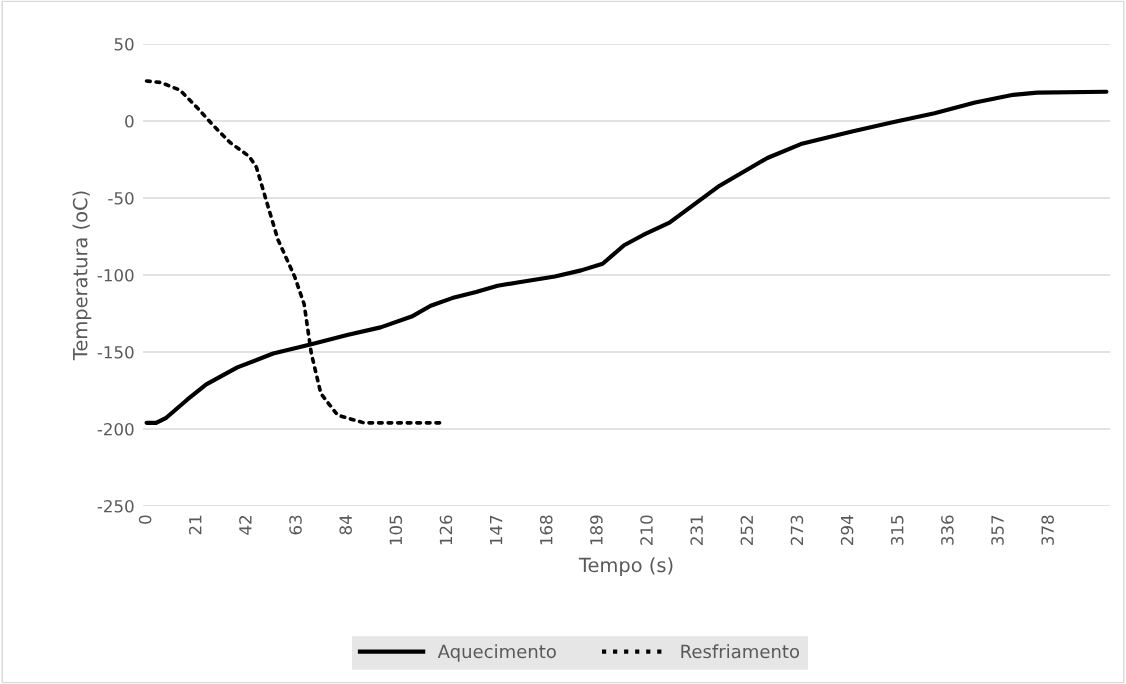  Describe the element at coordinates (997, 530) in the screenshot. I see `x-tick-label: 357` at that location.